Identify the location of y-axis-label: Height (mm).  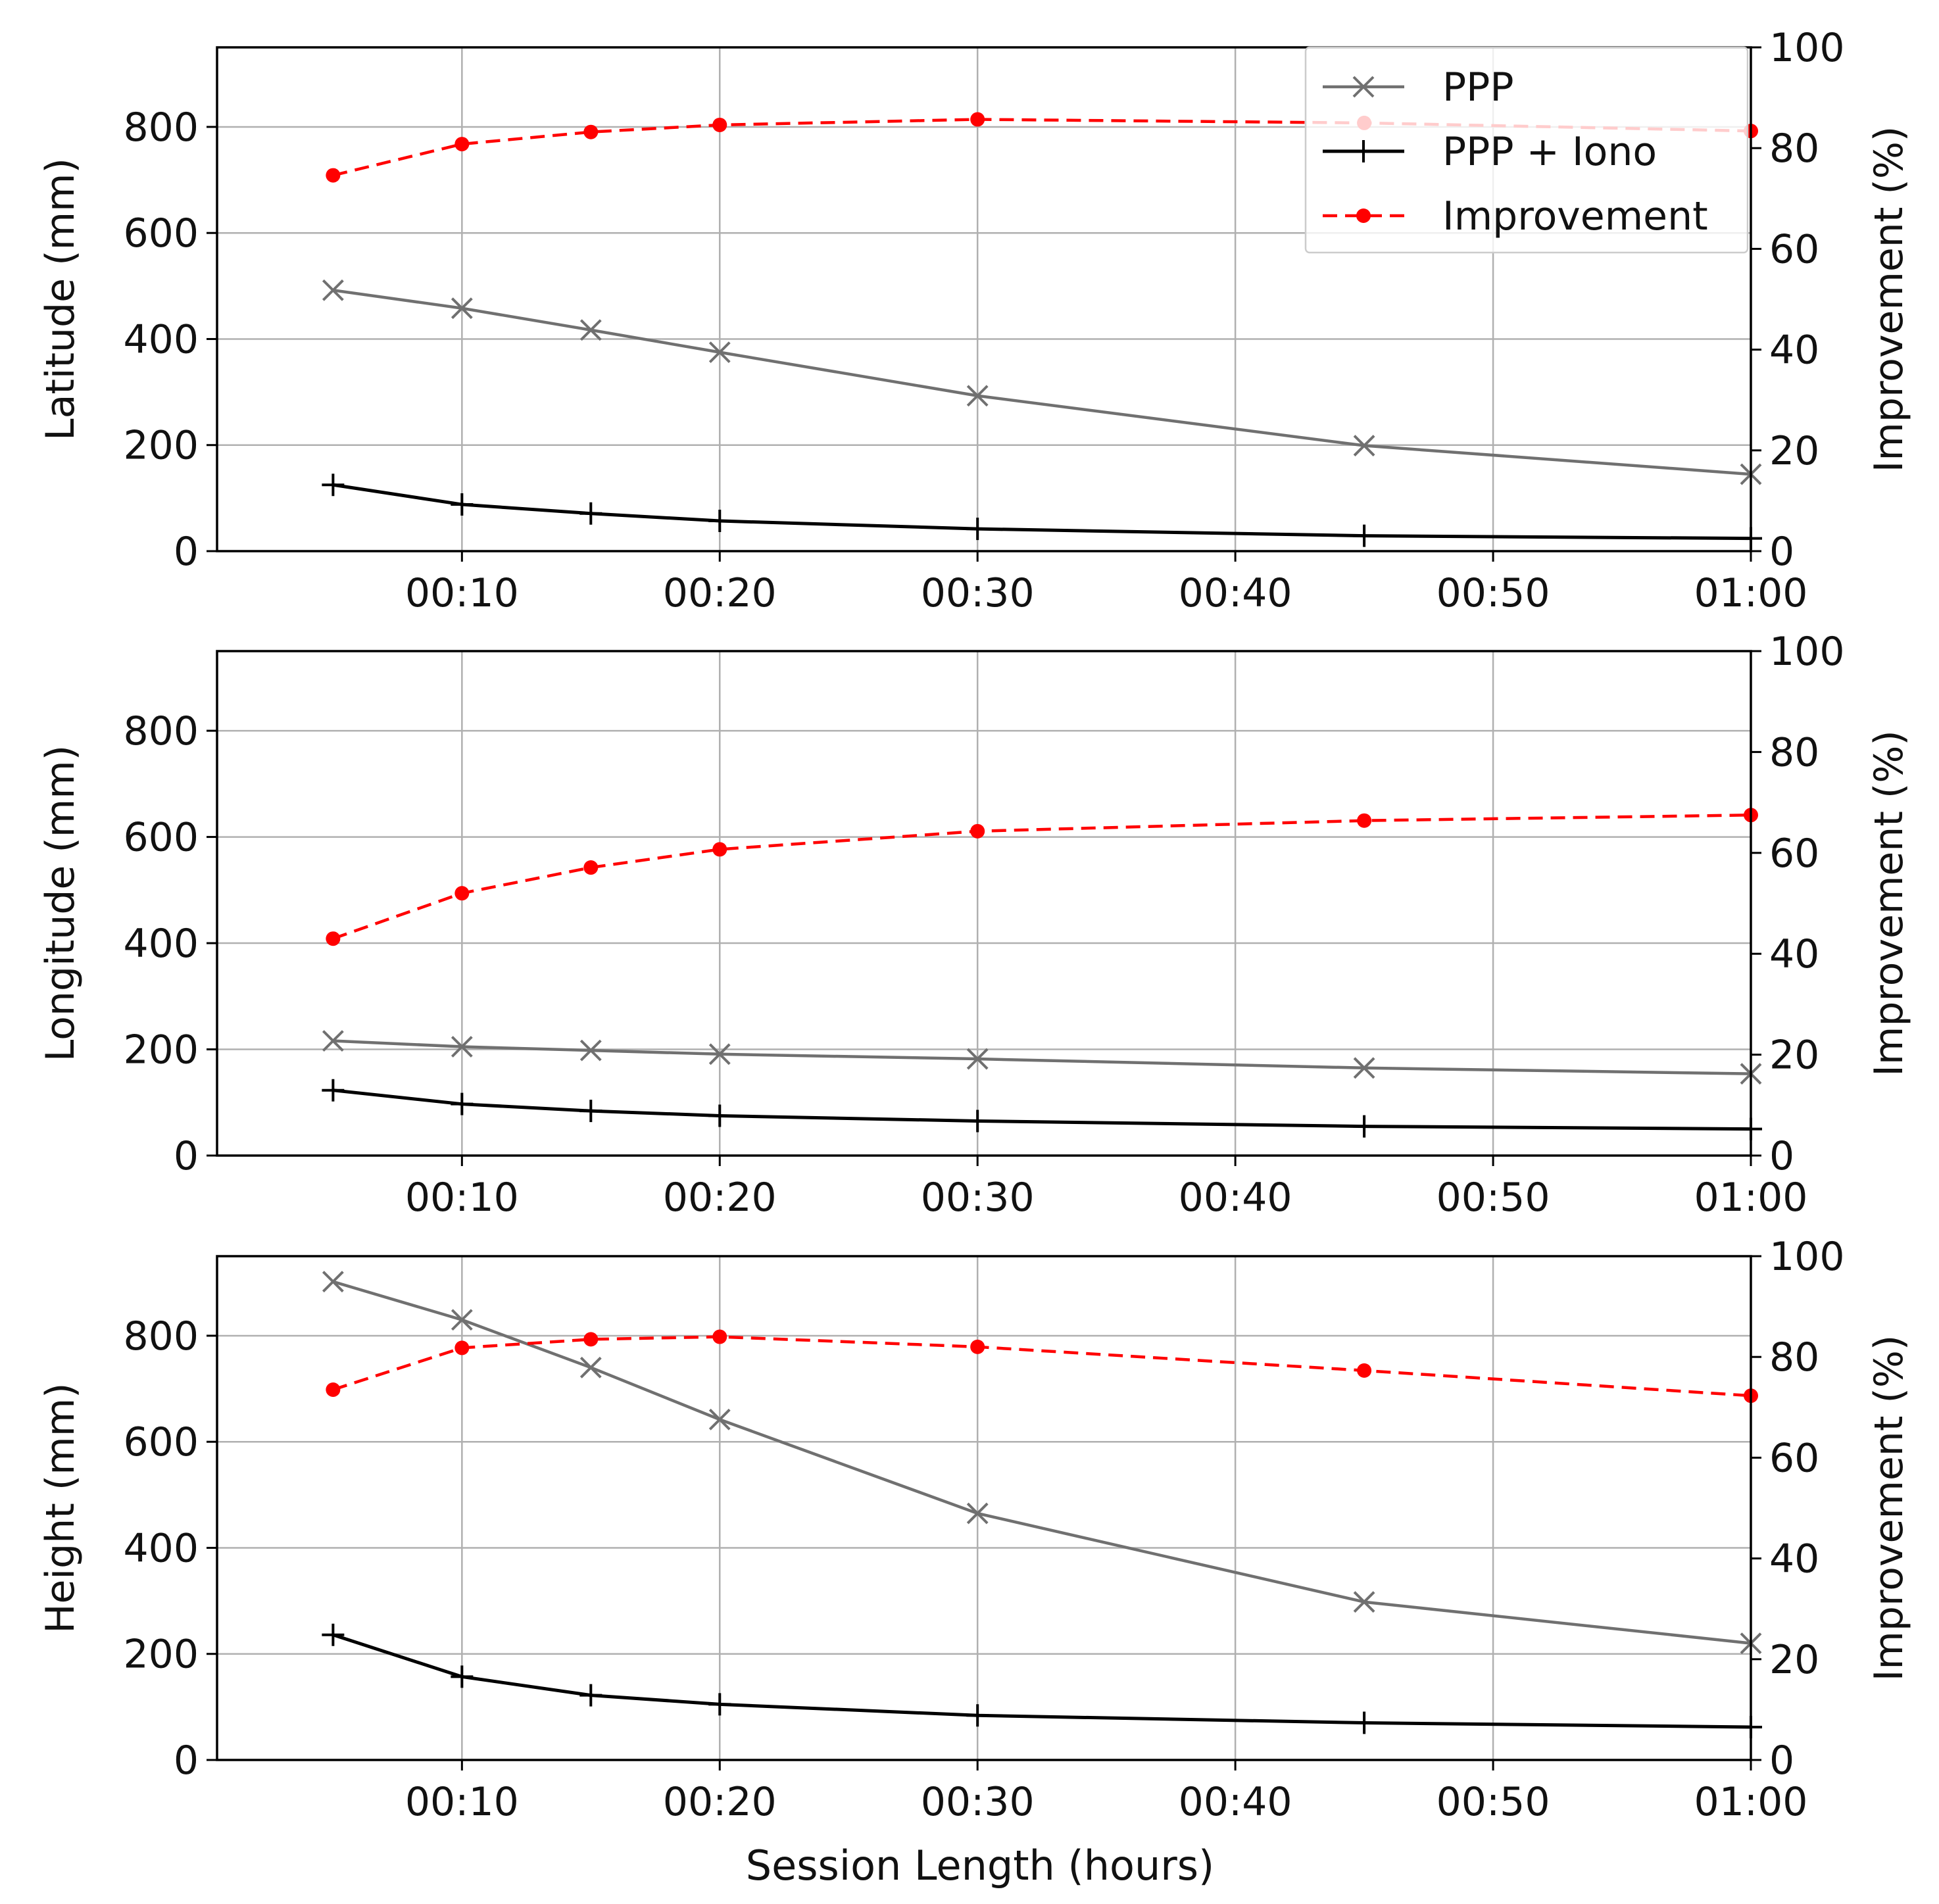
(60, 1507).